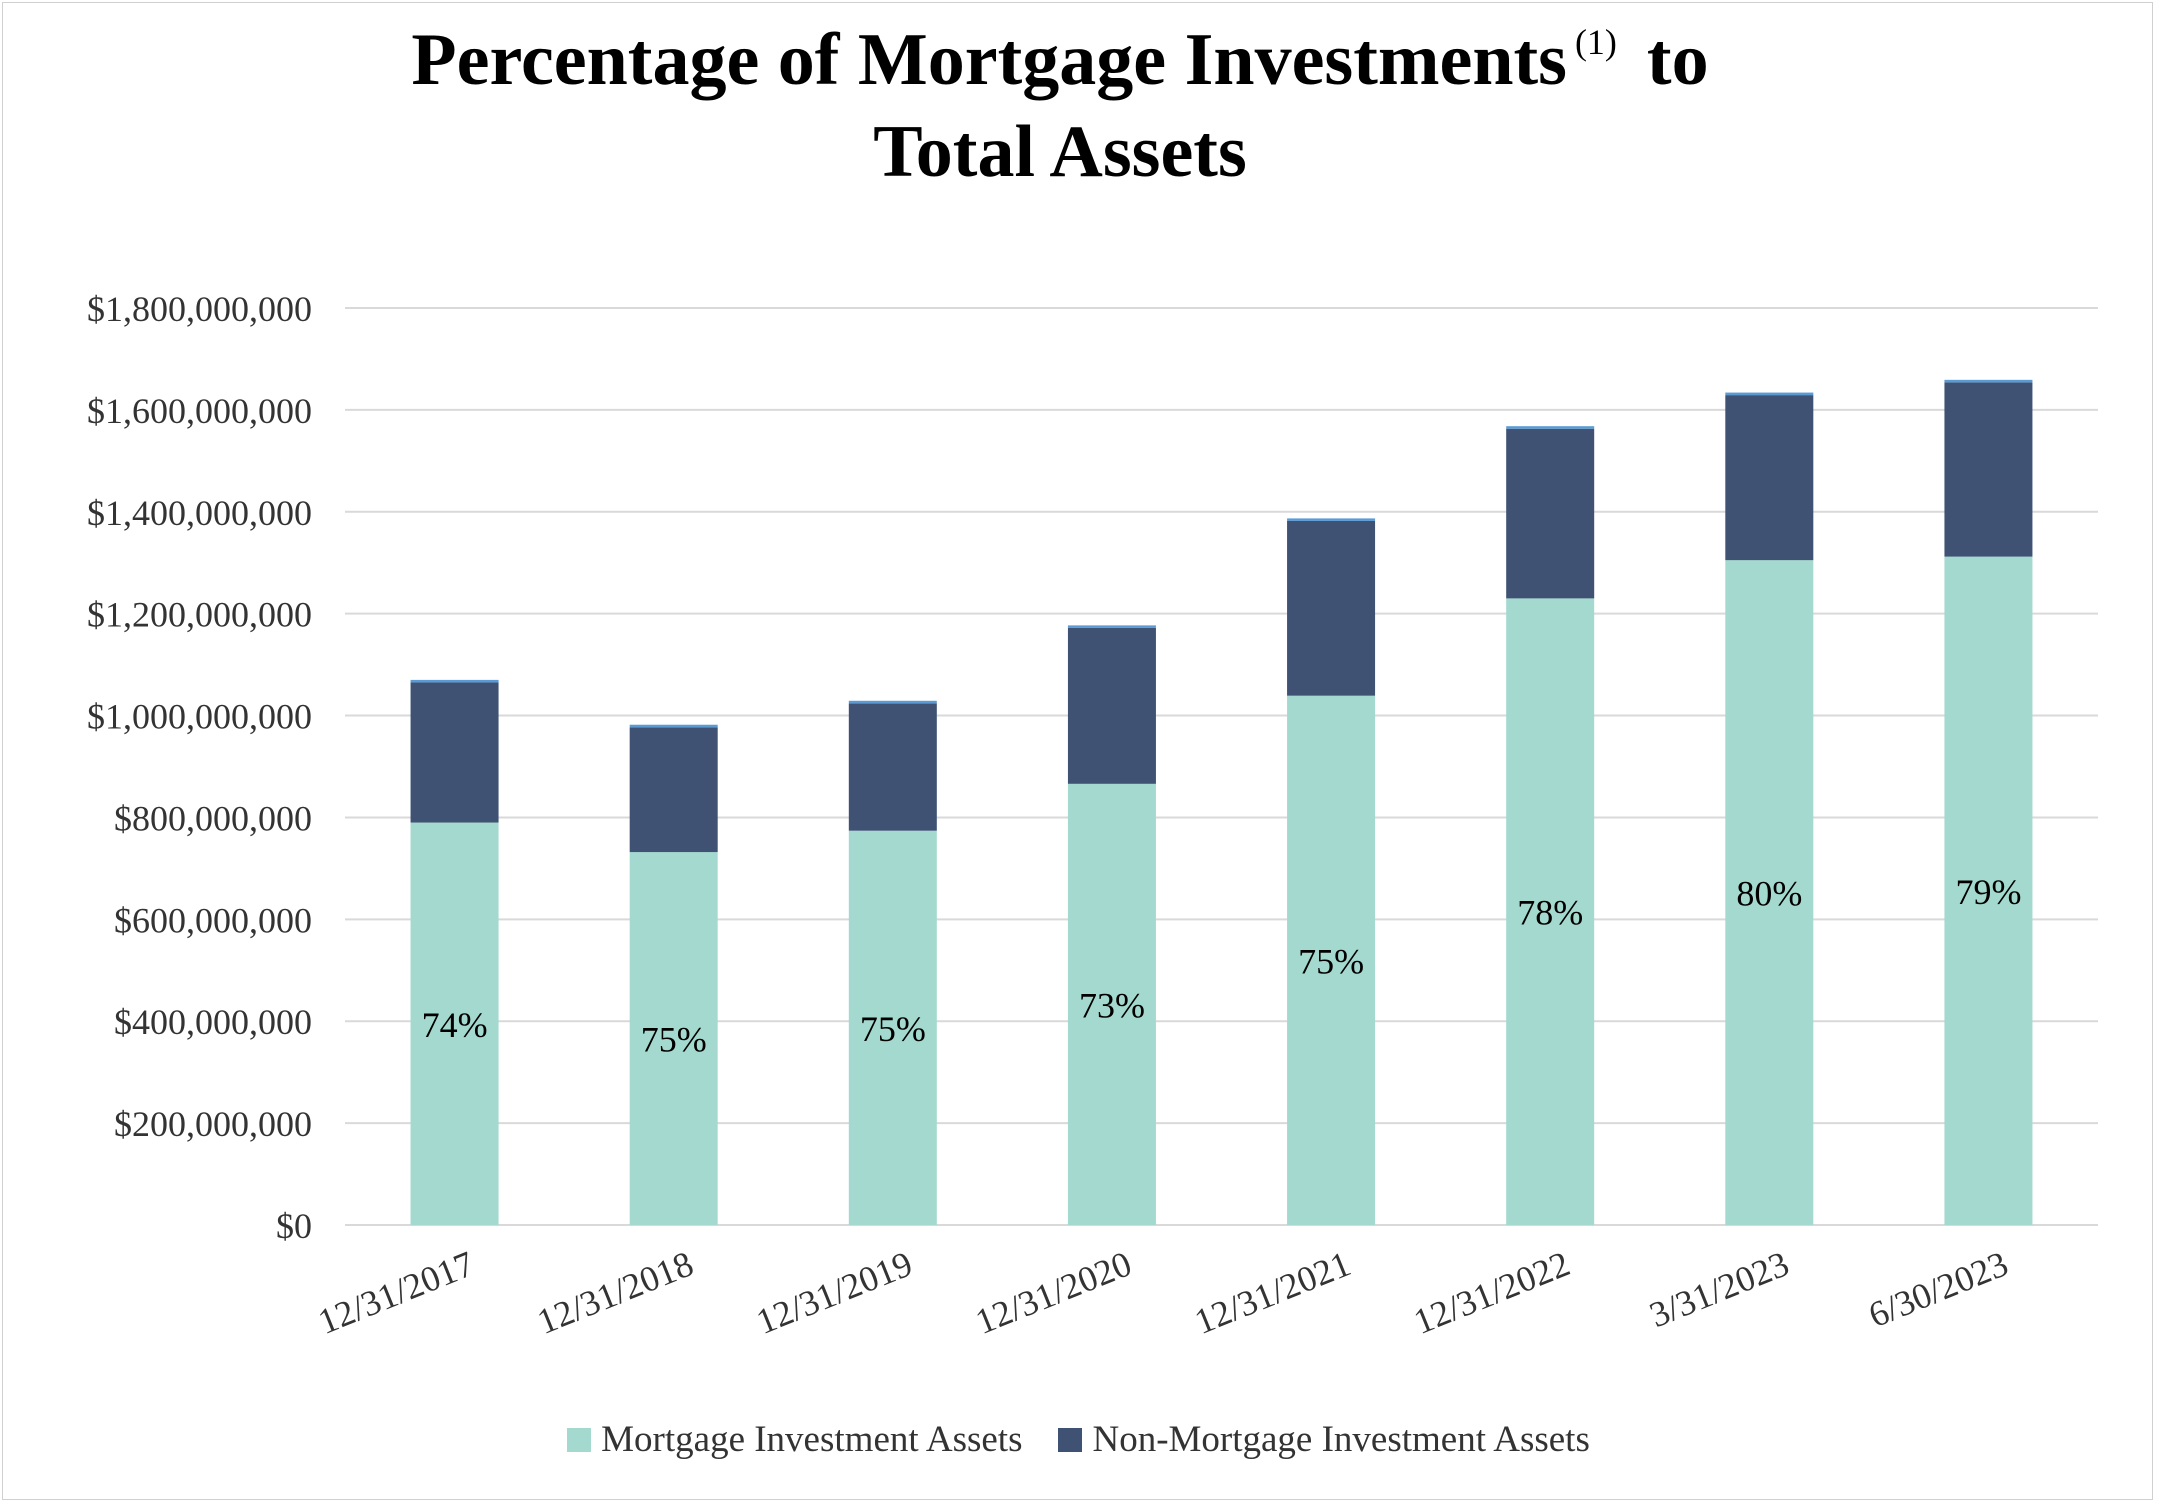  I want to click on x-tick-label: 3/31/2023, so click(1719, 1289).